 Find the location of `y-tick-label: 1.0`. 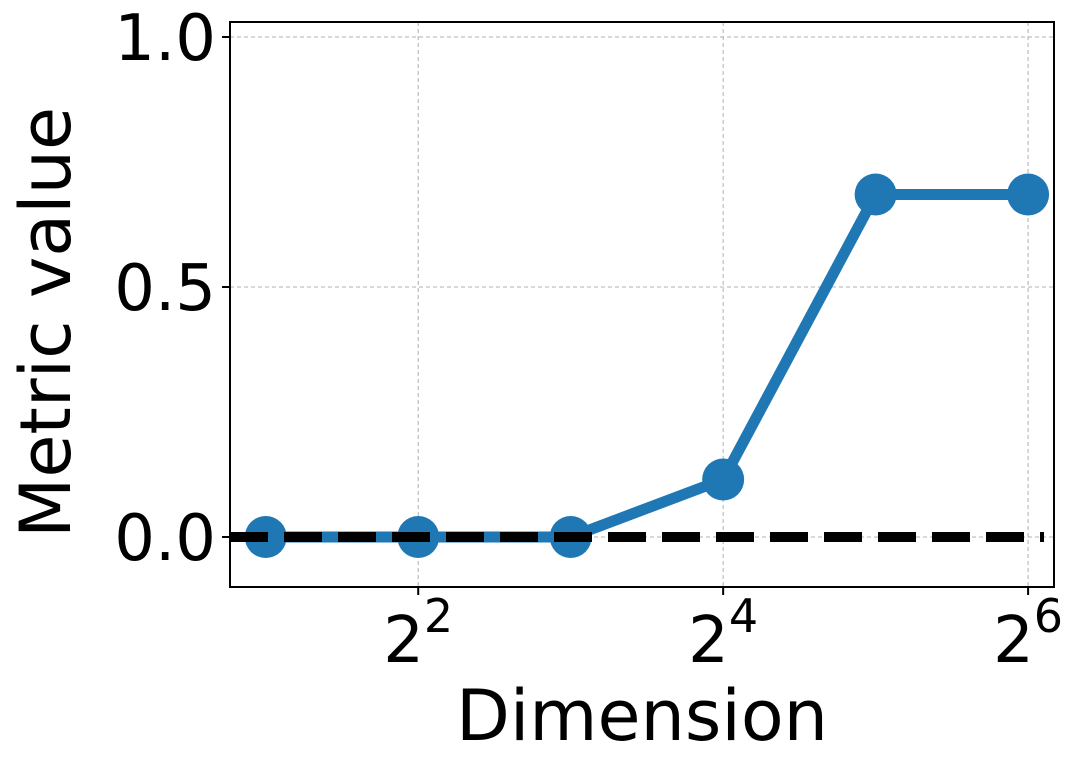

y-tick-label: 1.0 is located at coordinates (165, 39).